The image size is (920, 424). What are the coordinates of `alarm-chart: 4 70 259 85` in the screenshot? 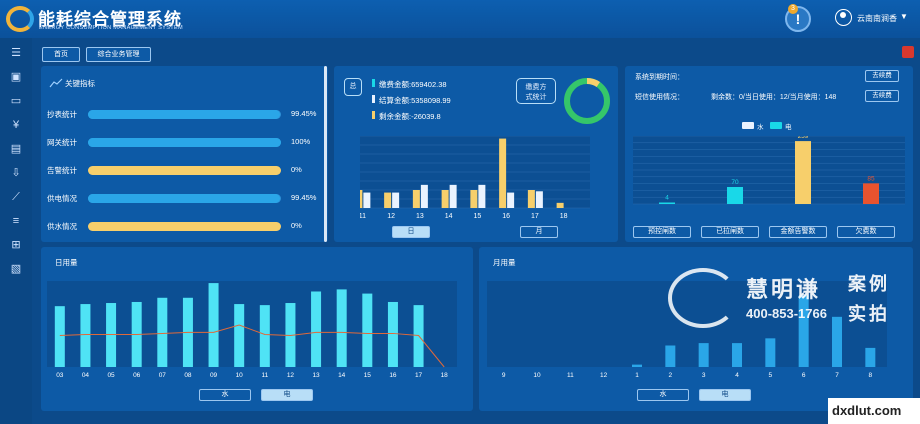 It's located at (769, 170).